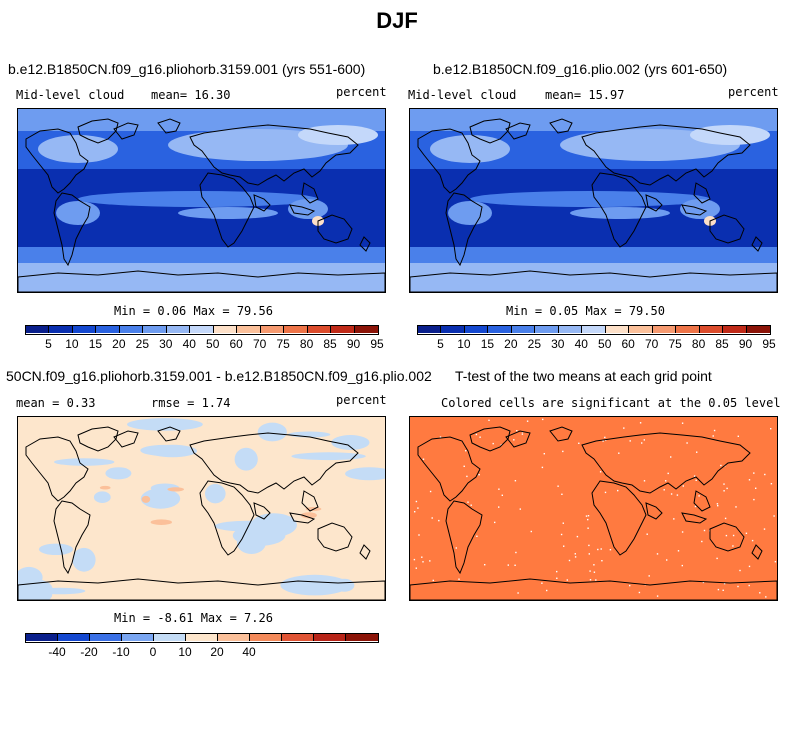 This screenshot has width=794, height=733. What do you see at coordinates (753, 92) in the screenshot?
I see `panel-2-units-label: percent` at bounding box center [753, 92].